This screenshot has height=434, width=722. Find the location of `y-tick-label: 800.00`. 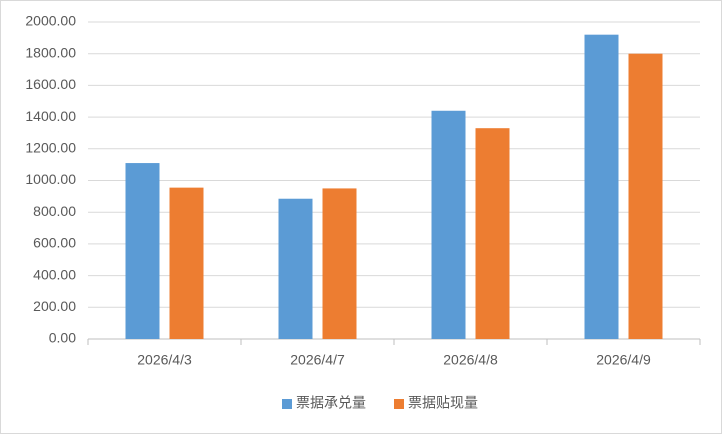

y-tick-label: 800.00 is located at coordinates (54, 211).